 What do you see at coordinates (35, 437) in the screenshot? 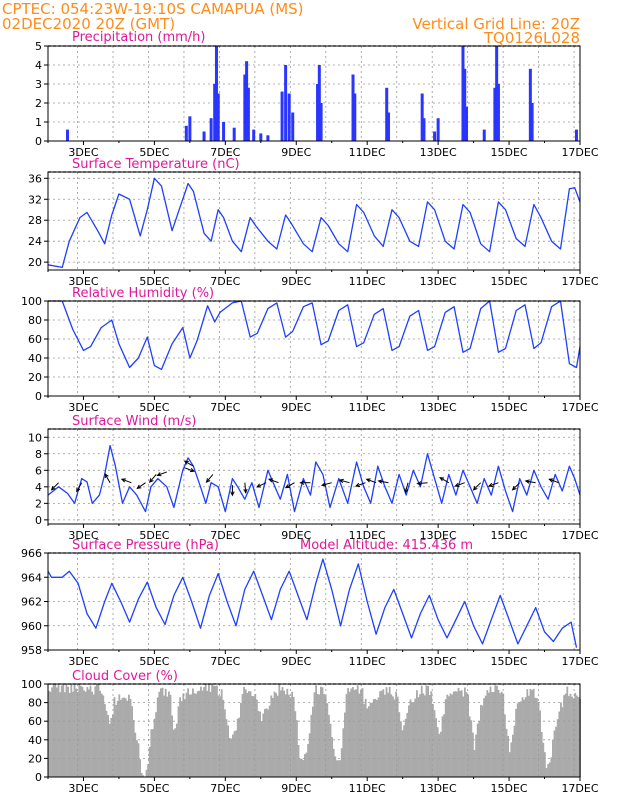
I see `y-tick-label: 10` at bounding box center [35, 437].